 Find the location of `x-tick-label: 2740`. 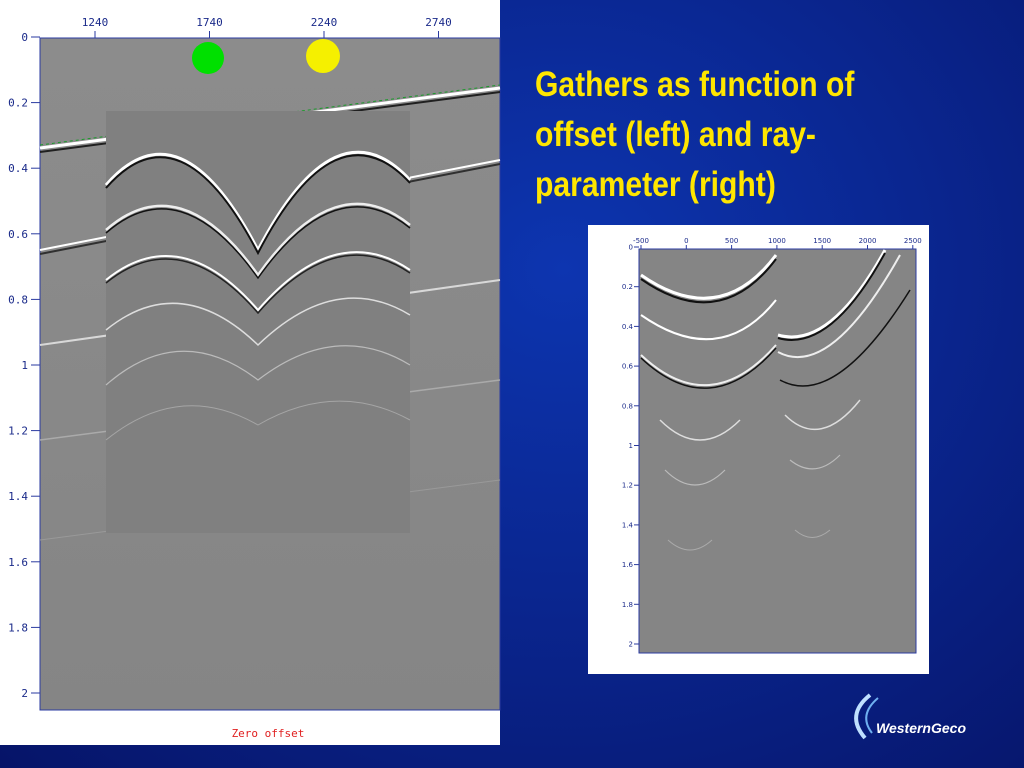

x-tick-label: 2740 is located at coordinates (438, 22).